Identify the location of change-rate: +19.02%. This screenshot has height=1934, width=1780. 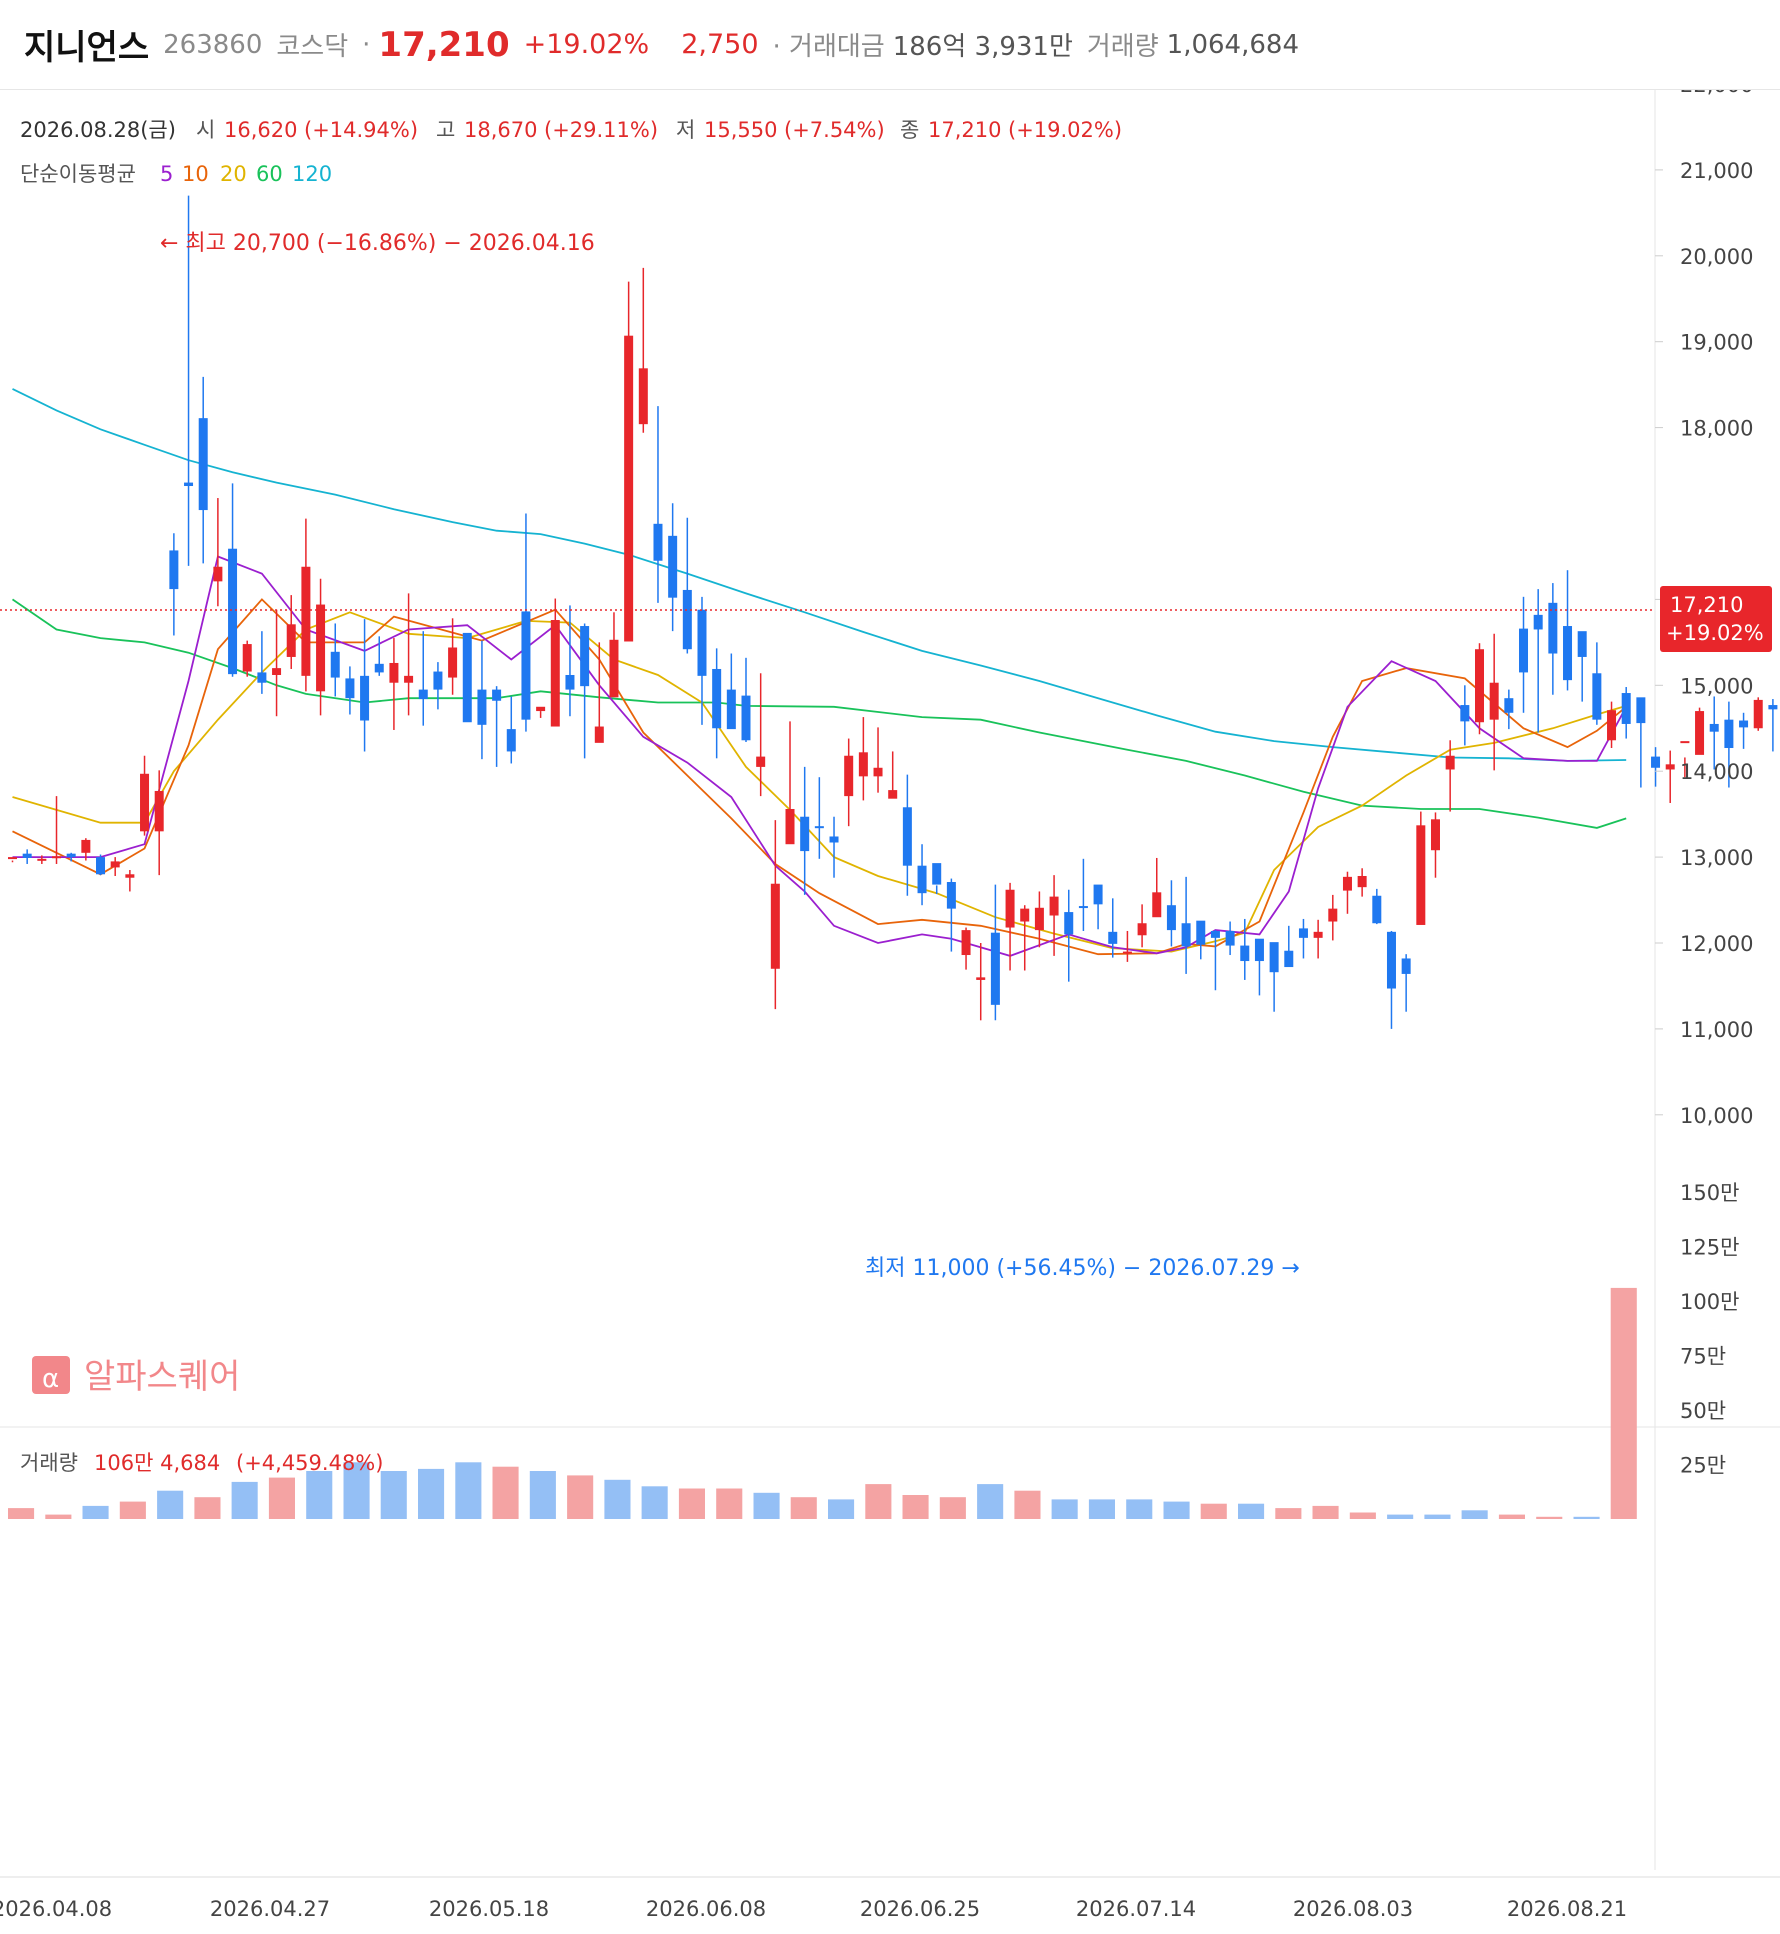
(586, 44).